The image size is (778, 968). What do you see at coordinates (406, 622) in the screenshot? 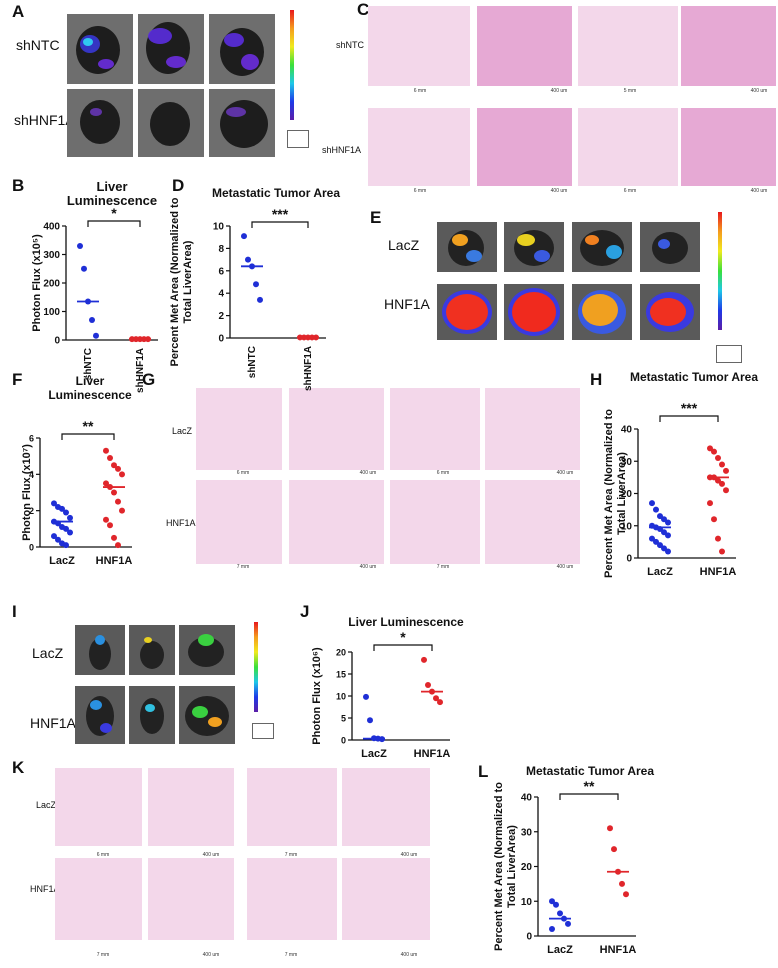
I see `chart-title: Liver Luminescence` at bounding box center [406, 622].